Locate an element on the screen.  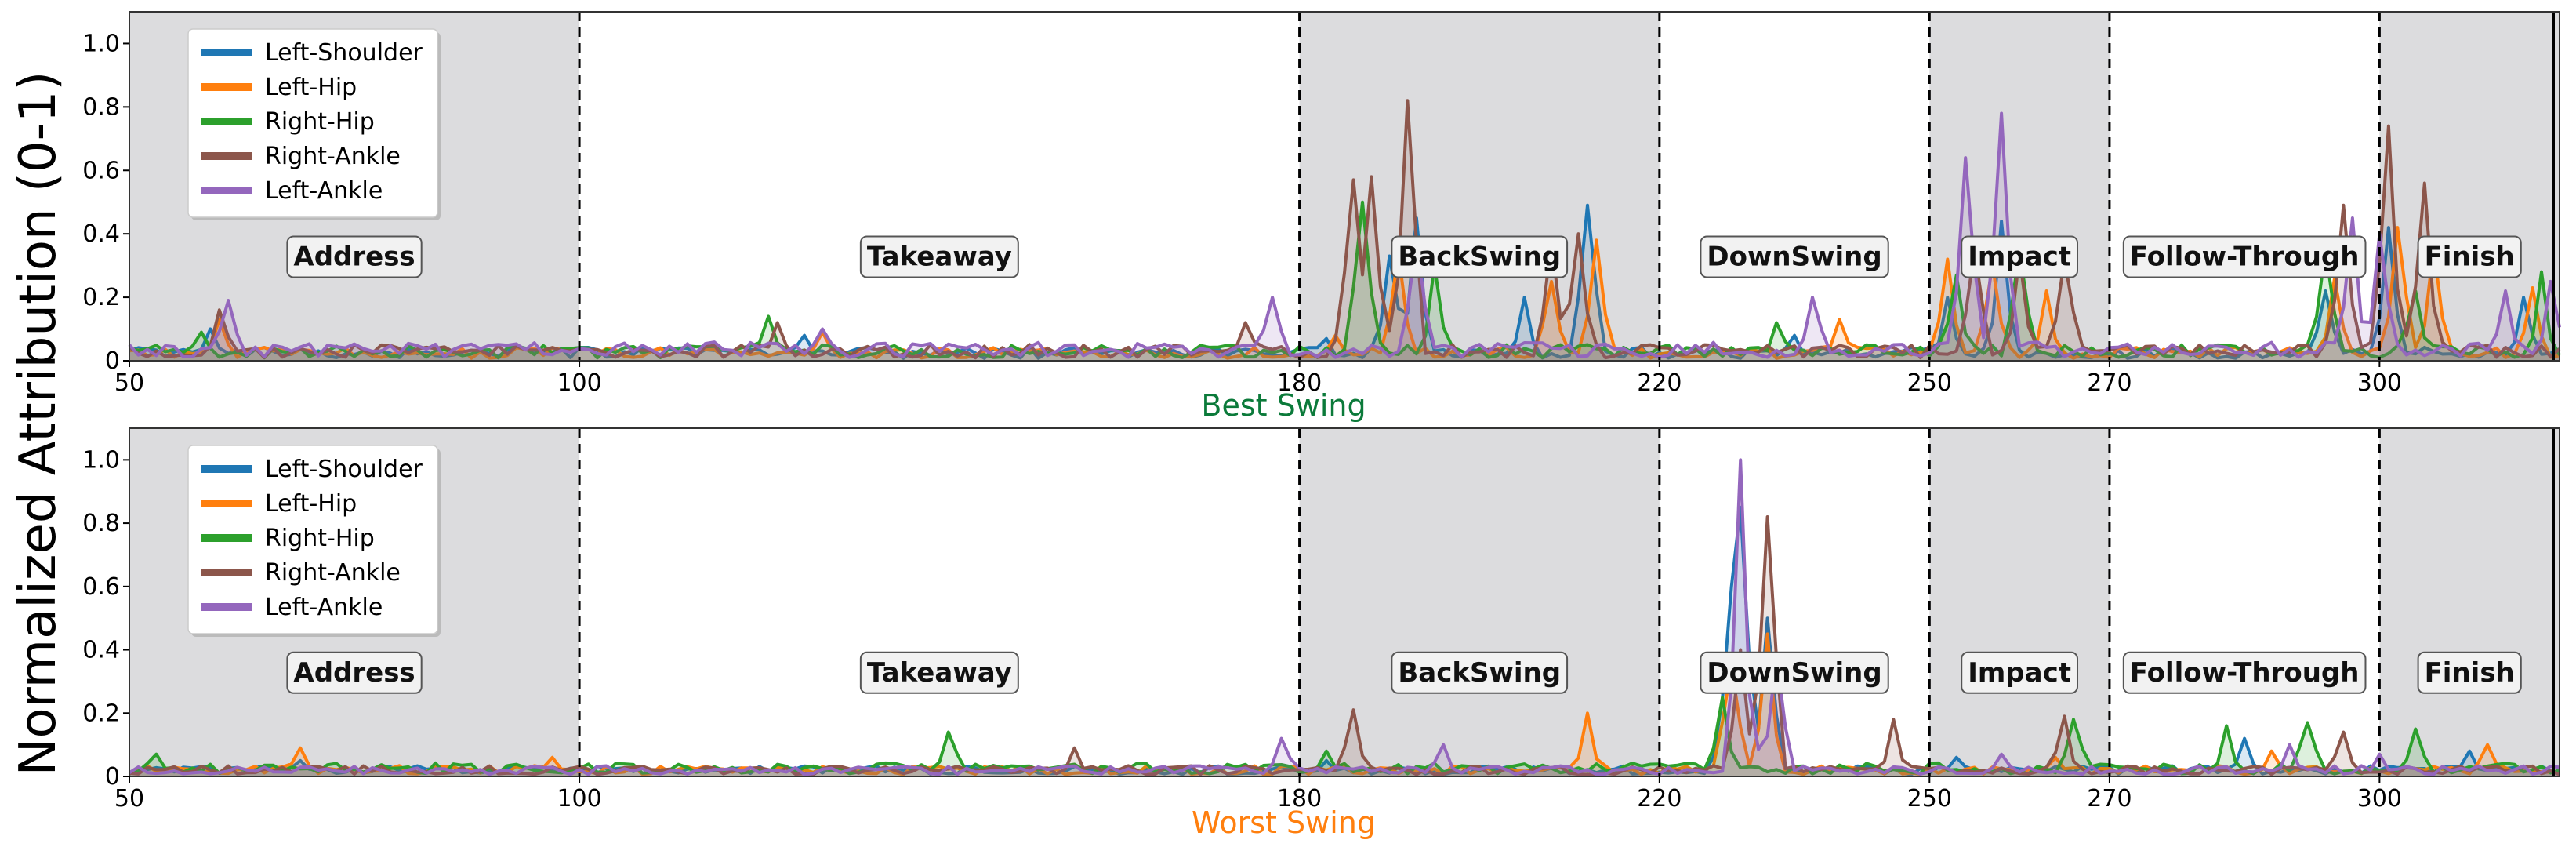
y-axis-label: Normalized Attribution (0-1) is located at coordinates (38, 423).